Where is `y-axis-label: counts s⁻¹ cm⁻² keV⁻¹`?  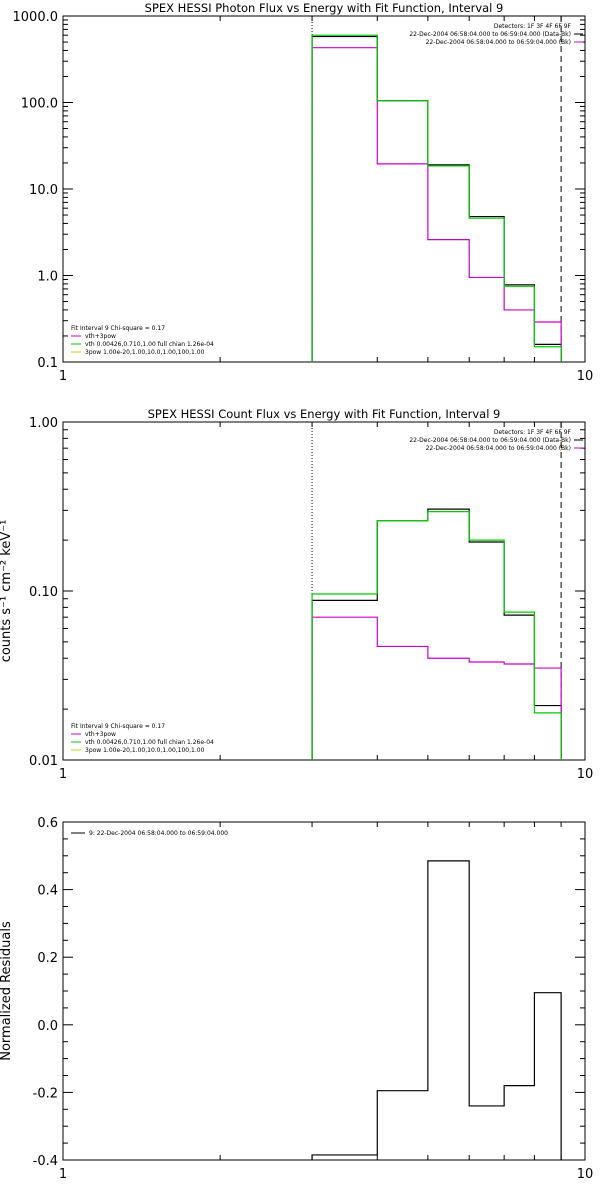
y-axis-label: counts s⁻¹ cm⁻² keV⁻¹ is located at coordinates (7, 591).